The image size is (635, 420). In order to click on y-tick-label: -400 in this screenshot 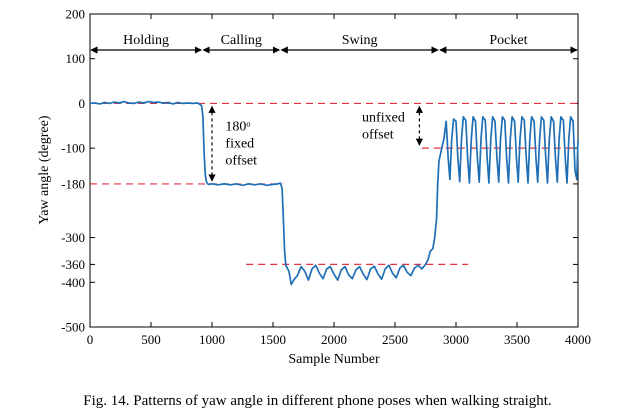, I will do `click(73, 282)`.